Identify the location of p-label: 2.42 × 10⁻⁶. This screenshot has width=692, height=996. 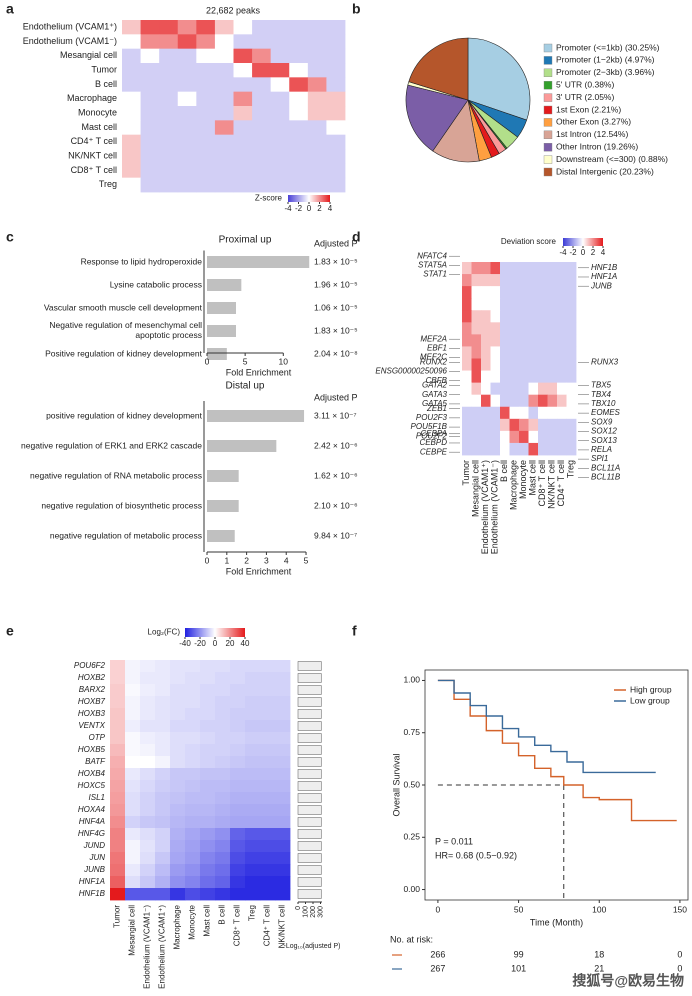
(336, 445).